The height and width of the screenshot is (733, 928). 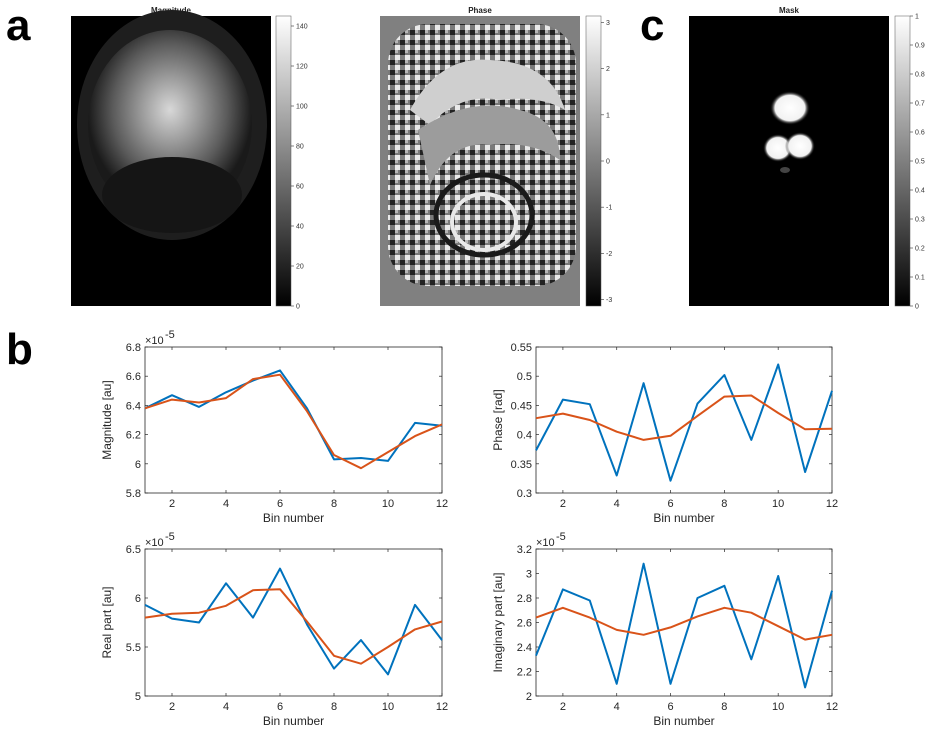 What do you see at coordinates (133, 436) in the screenshot?
I see `y-tick-label: 6.2` at bounding box center [133, 436].